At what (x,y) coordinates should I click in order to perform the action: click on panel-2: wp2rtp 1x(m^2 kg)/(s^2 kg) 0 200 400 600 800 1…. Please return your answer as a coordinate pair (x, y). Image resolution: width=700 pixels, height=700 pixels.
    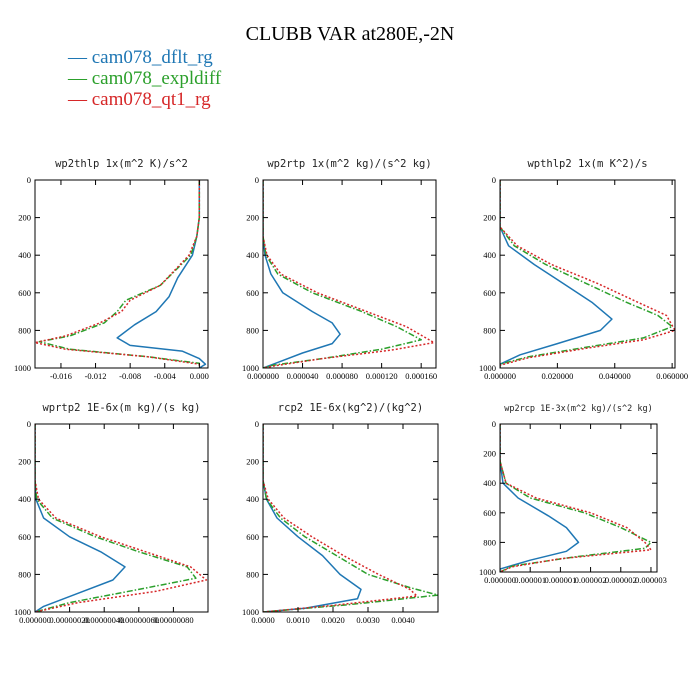
    Looking at the image, I should click on (339, 269).